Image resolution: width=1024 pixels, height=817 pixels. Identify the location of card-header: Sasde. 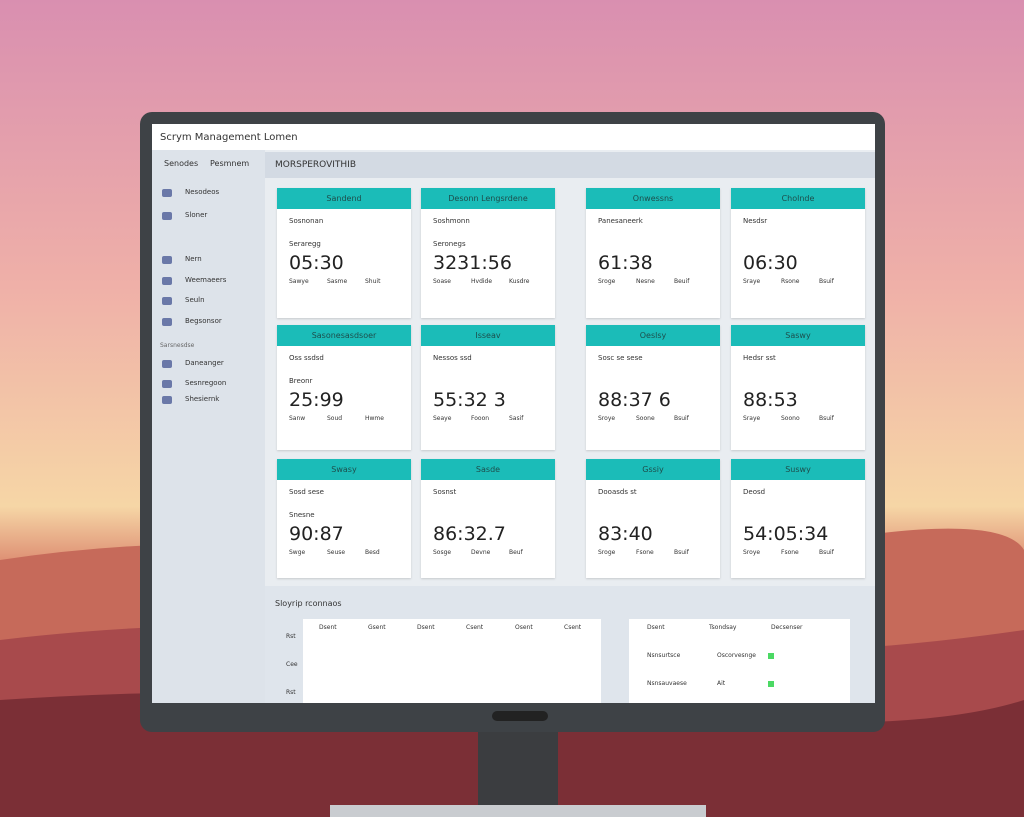
(488, 469).